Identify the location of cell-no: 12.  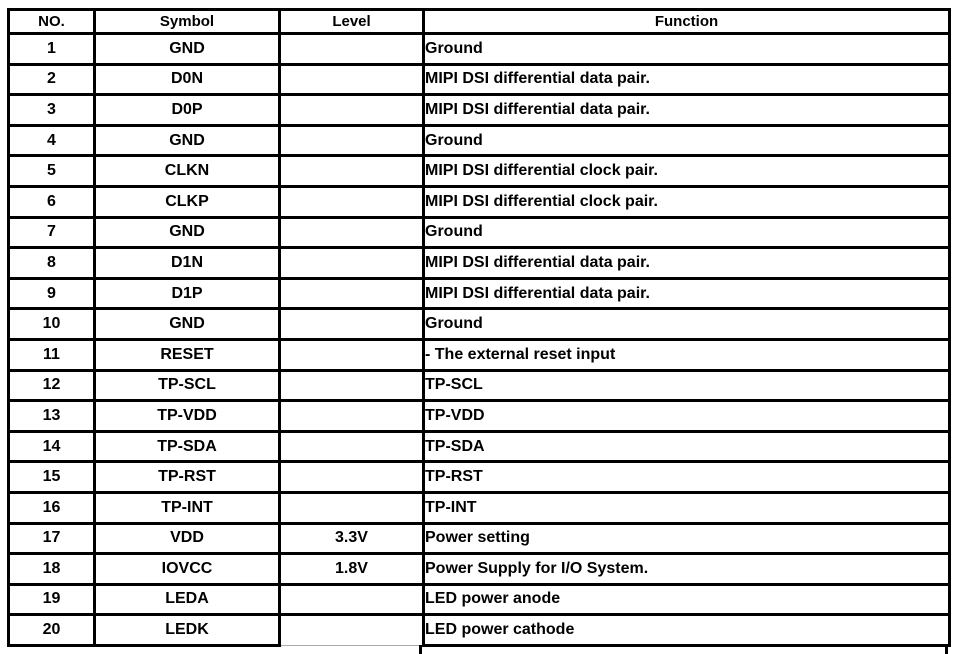
(51, 385).